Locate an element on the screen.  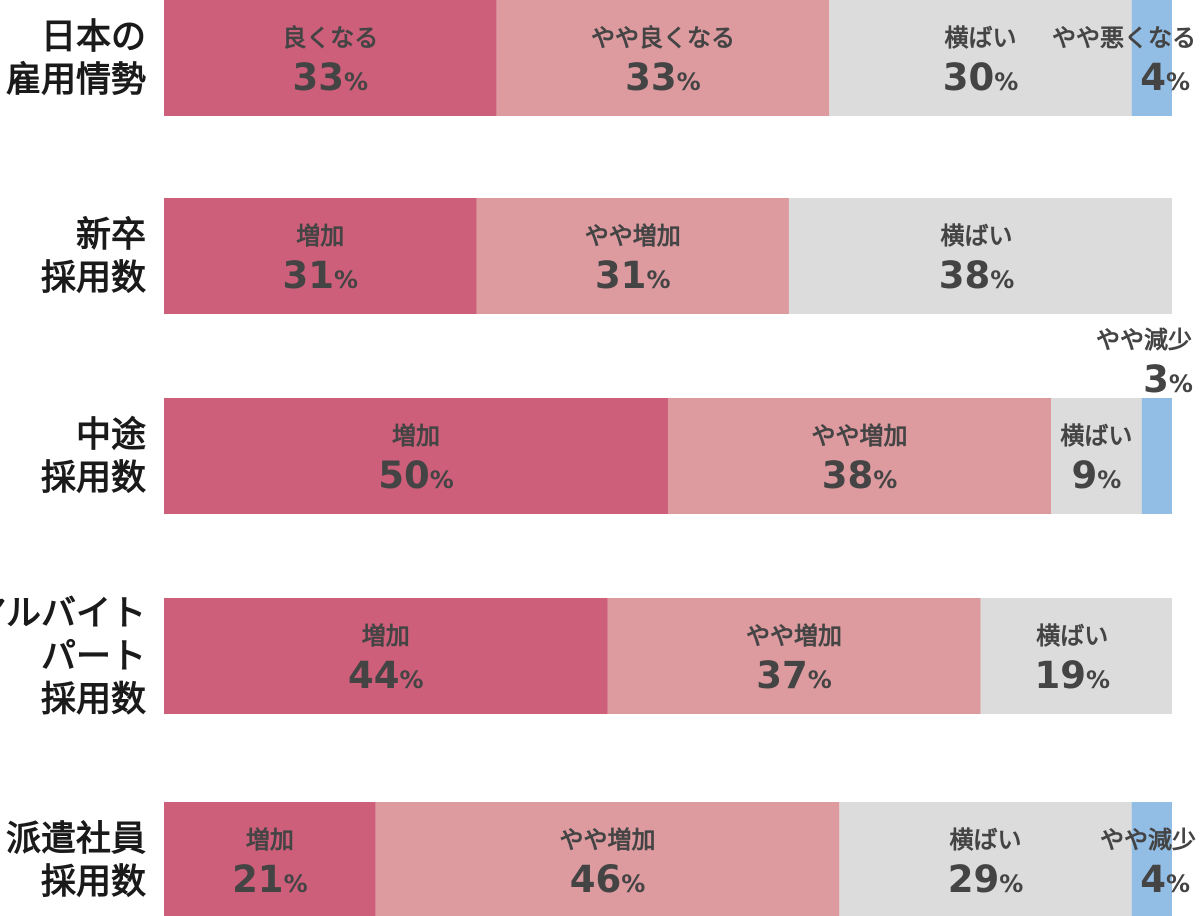
row-label-line: 中途 is located at coordinates (111, 435).